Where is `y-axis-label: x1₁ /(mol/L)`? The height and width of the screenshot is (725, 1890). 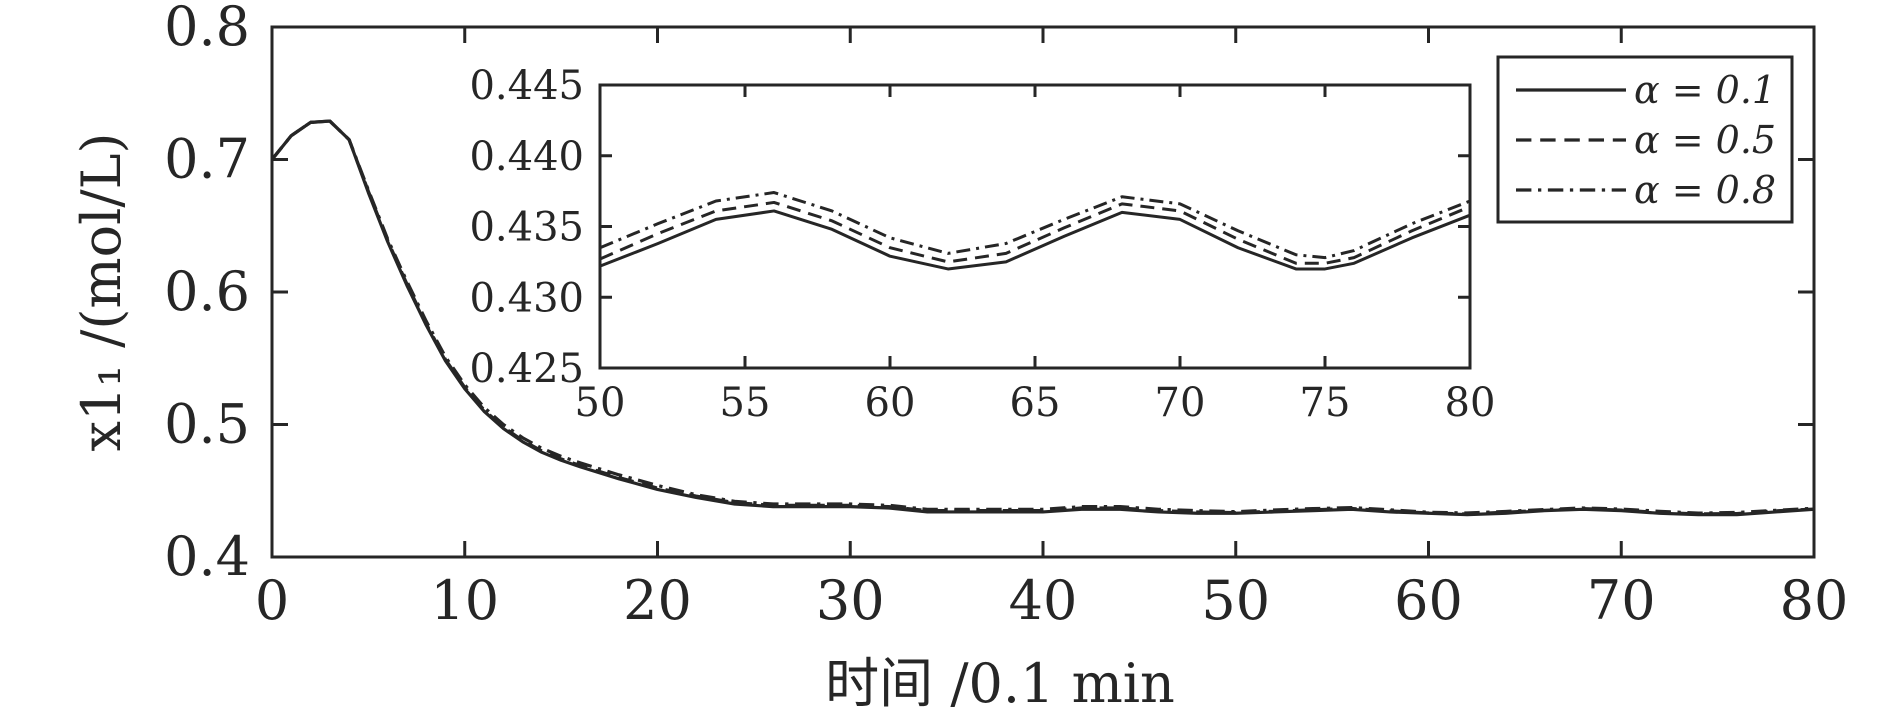 y-axis-label: x1₁ /(mol/L) is located at coordinates (101, 292).